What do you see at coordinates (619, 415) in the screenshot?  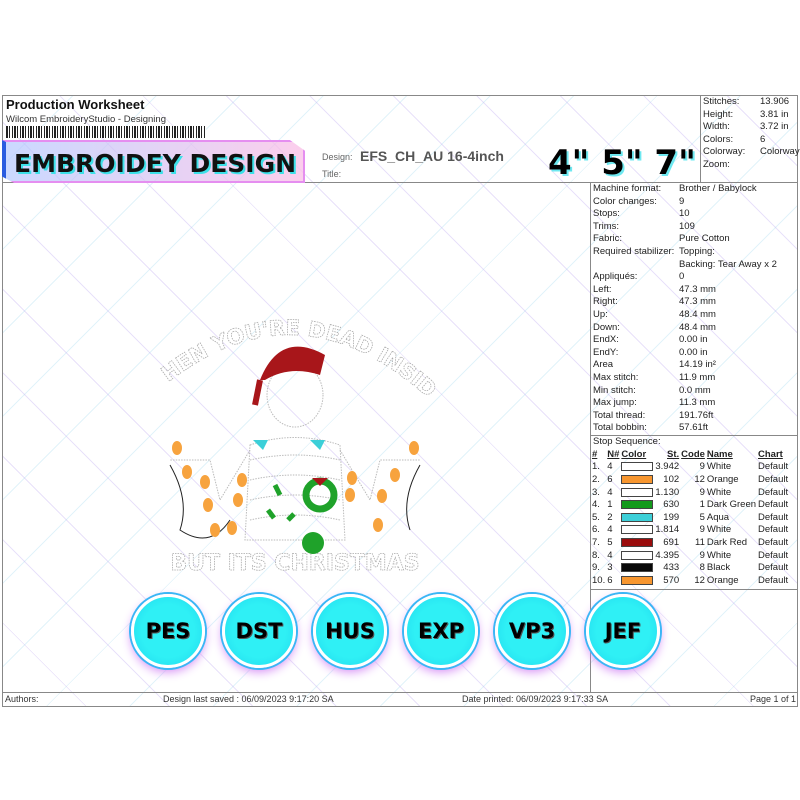 I see `detail-label: Total thread:` at bounding box center [619, 415].